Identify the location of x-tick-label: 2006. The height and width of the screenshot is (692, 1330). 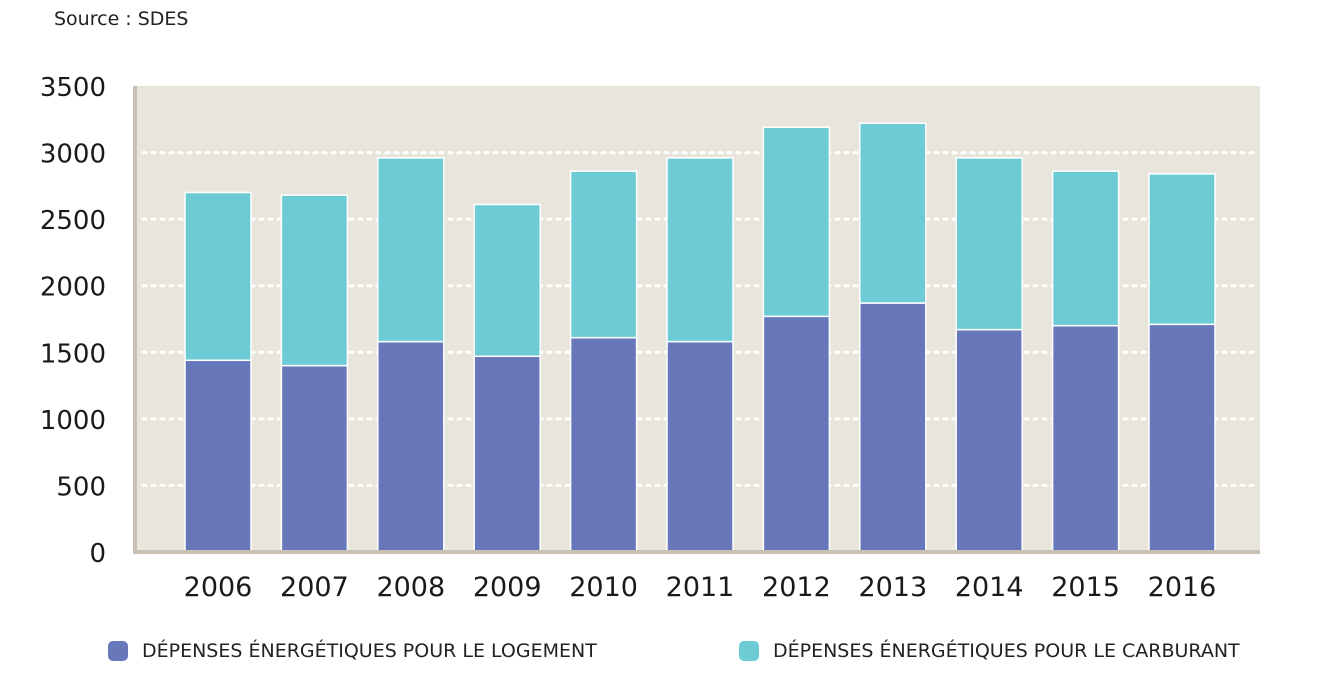
(218, 587).